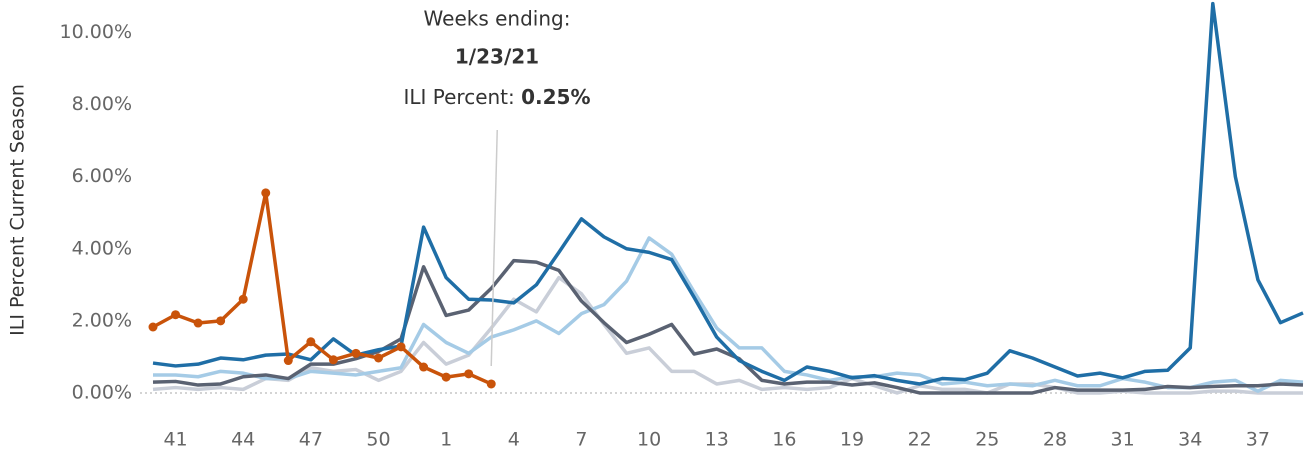  Describe the element at coordinates (494, 247) in the screenshot. I see `tooltip-pointer` at that location.